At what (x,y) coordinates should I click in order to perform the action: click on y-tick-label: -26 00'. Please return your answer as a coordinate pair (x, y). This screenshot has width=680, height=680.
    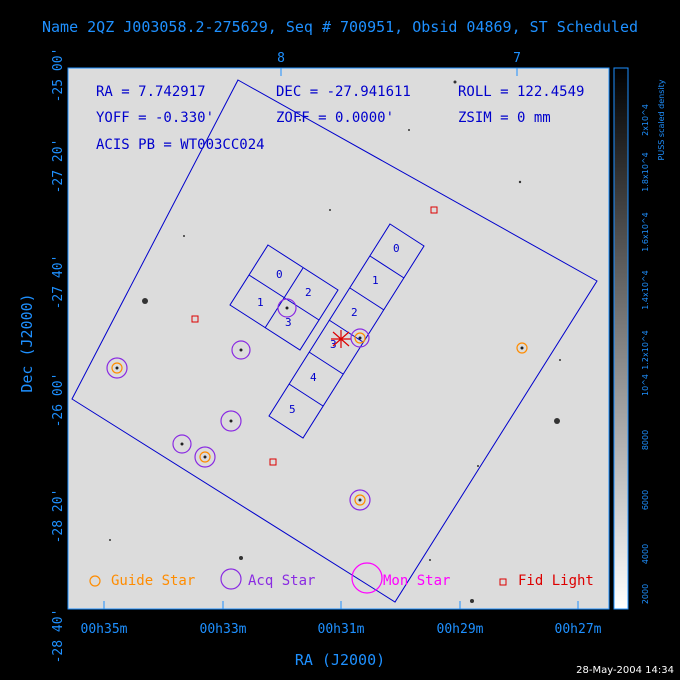
    Looking at the image, I should click on (58, 400).